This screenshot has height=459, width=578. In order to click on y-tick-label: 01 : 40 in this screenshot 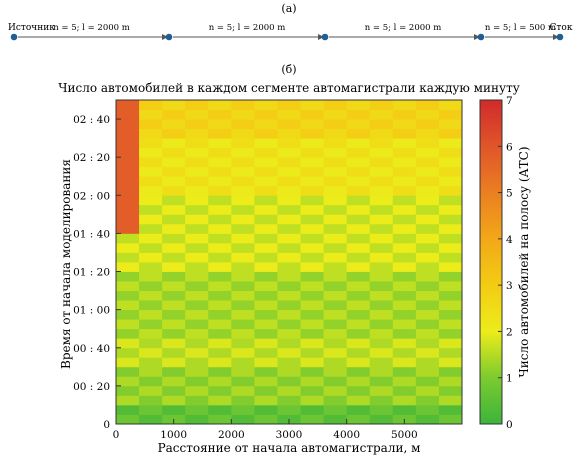, I will do `click(91, 234)`.